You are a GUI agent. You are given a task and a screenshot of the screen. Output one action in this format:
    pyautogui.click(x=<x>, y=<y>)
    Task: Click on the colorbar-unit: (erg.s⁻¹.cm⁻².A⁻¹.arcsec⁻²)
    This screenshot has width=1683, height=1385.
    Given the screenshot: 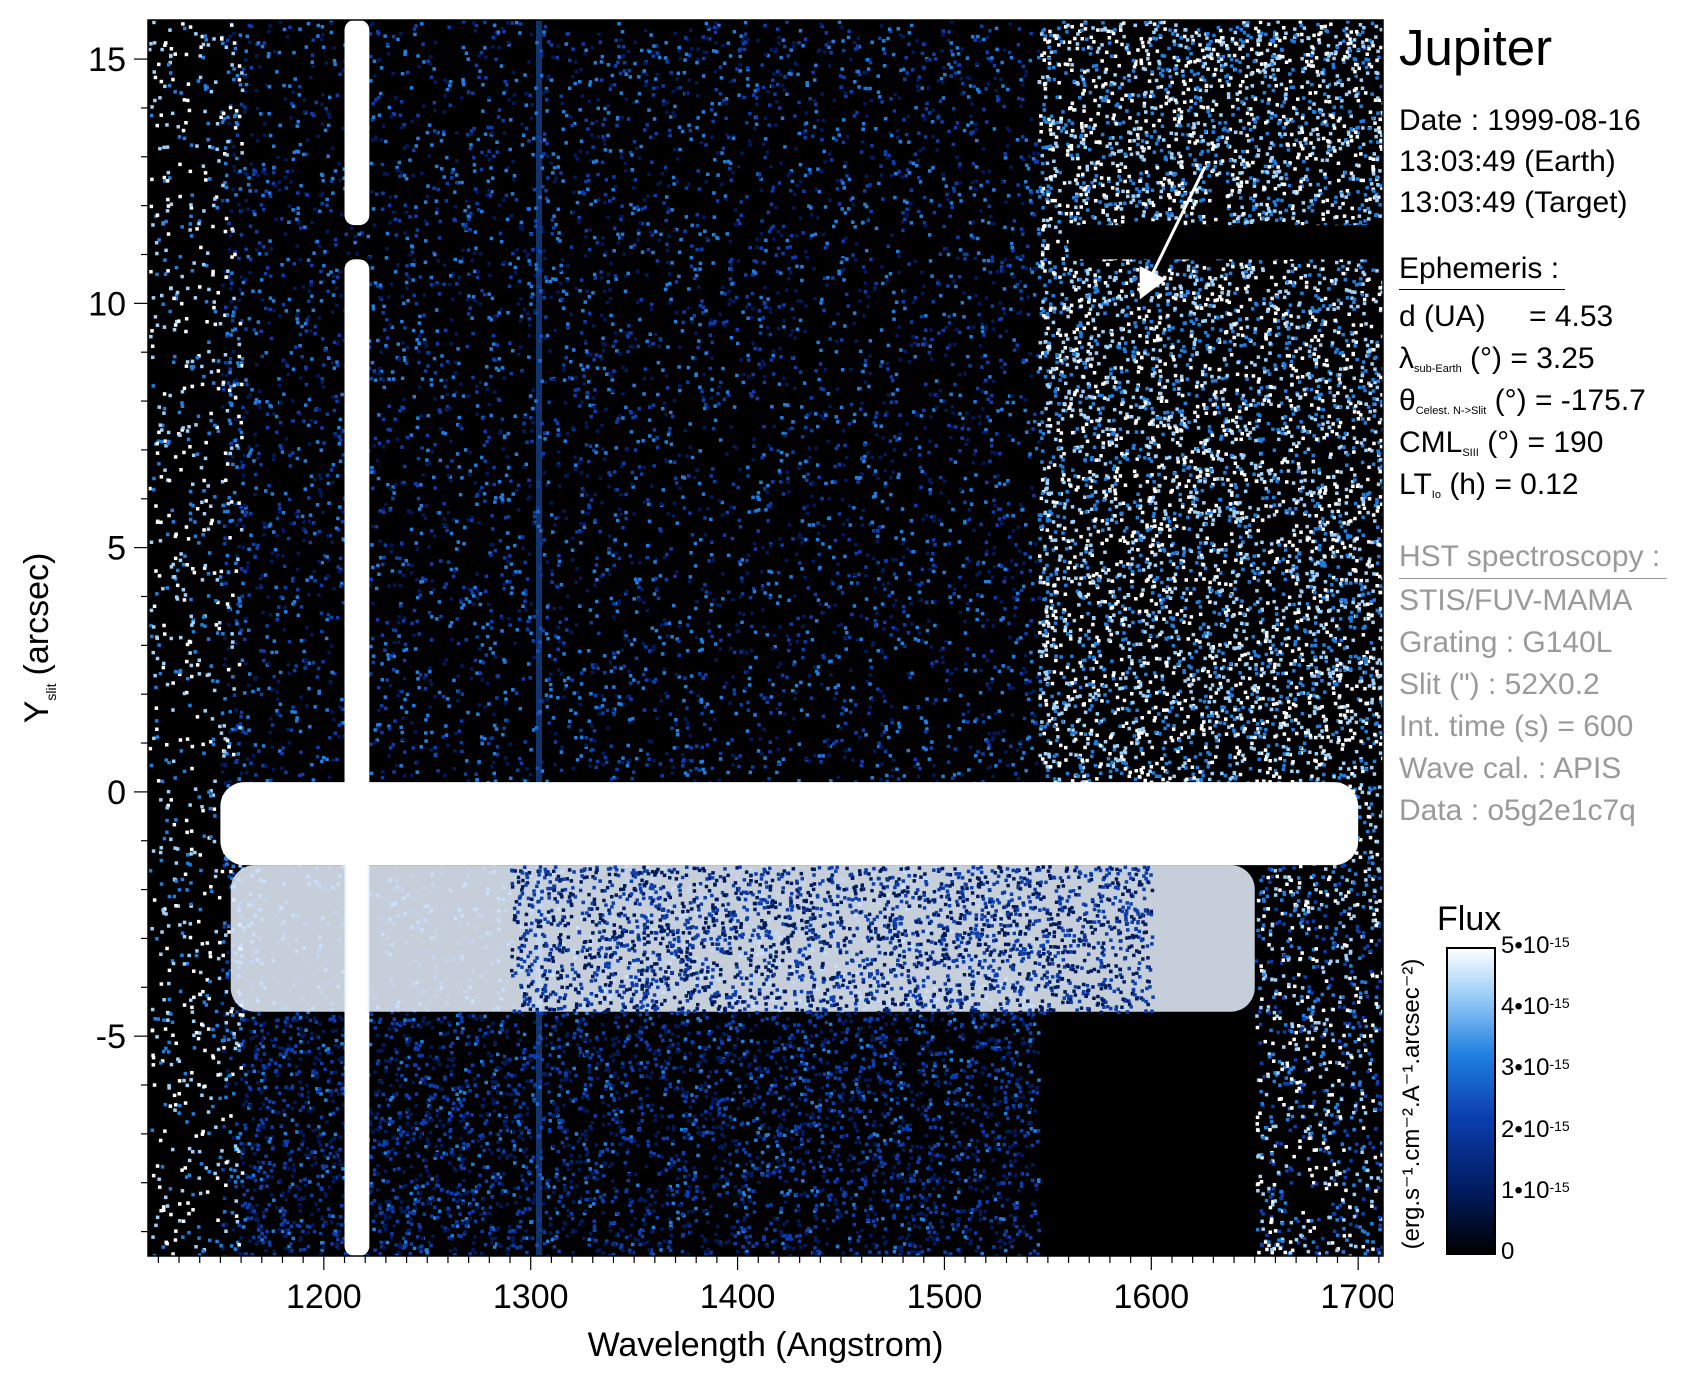 What is the action you would take?
    pyautogui.click(x=1411, y=1104)
    